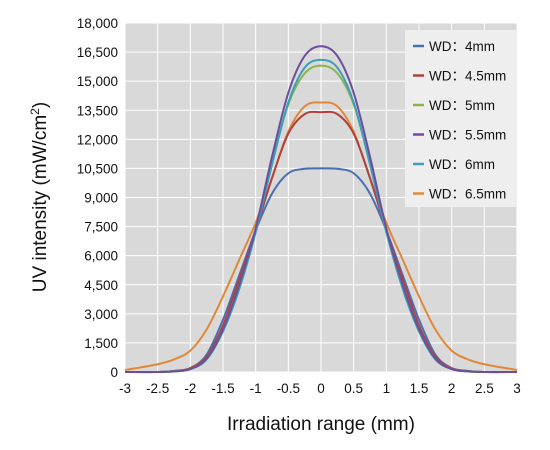  Describe the element at coordinates (419, 388) in the screenshot. I see `x-tick-label: 1.5` at that location.